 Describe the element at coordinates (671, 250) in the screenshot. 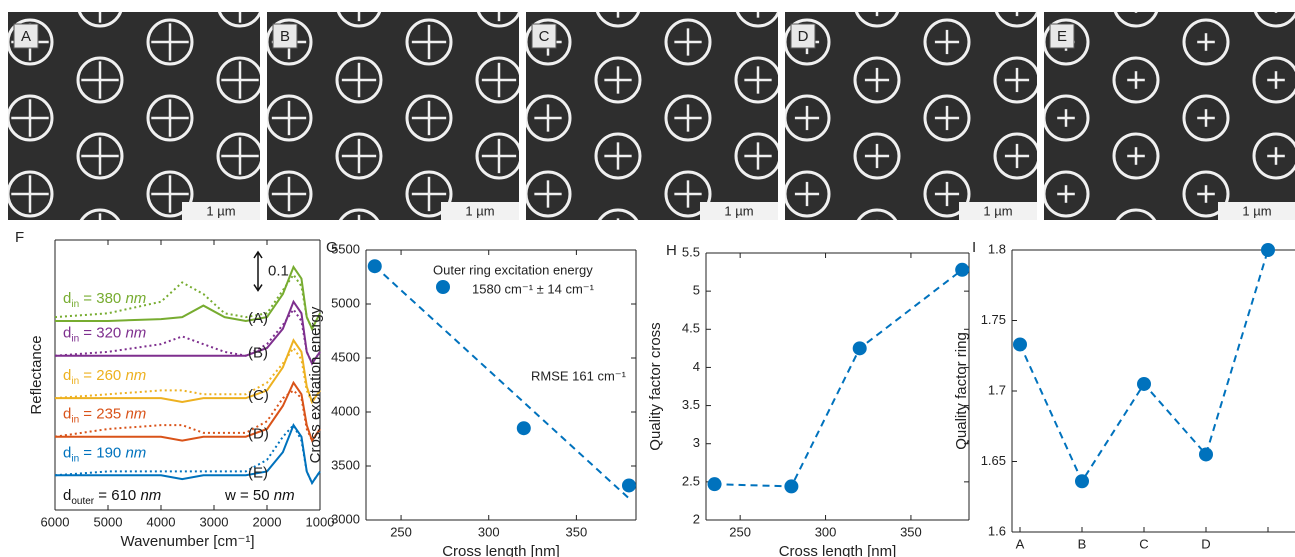

I see `panel-label: H` at that location.